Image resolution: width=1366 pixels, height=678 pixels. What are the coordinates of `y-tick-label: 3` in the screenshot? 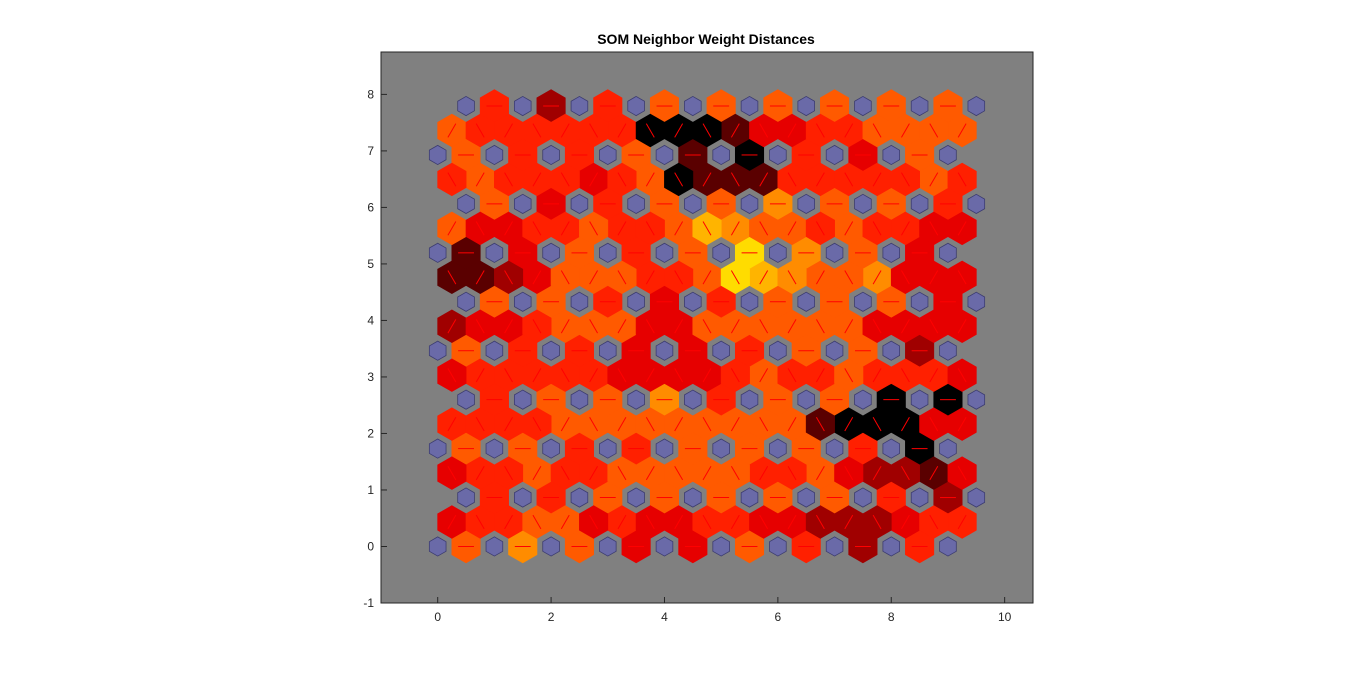 It's located at (370, 377).